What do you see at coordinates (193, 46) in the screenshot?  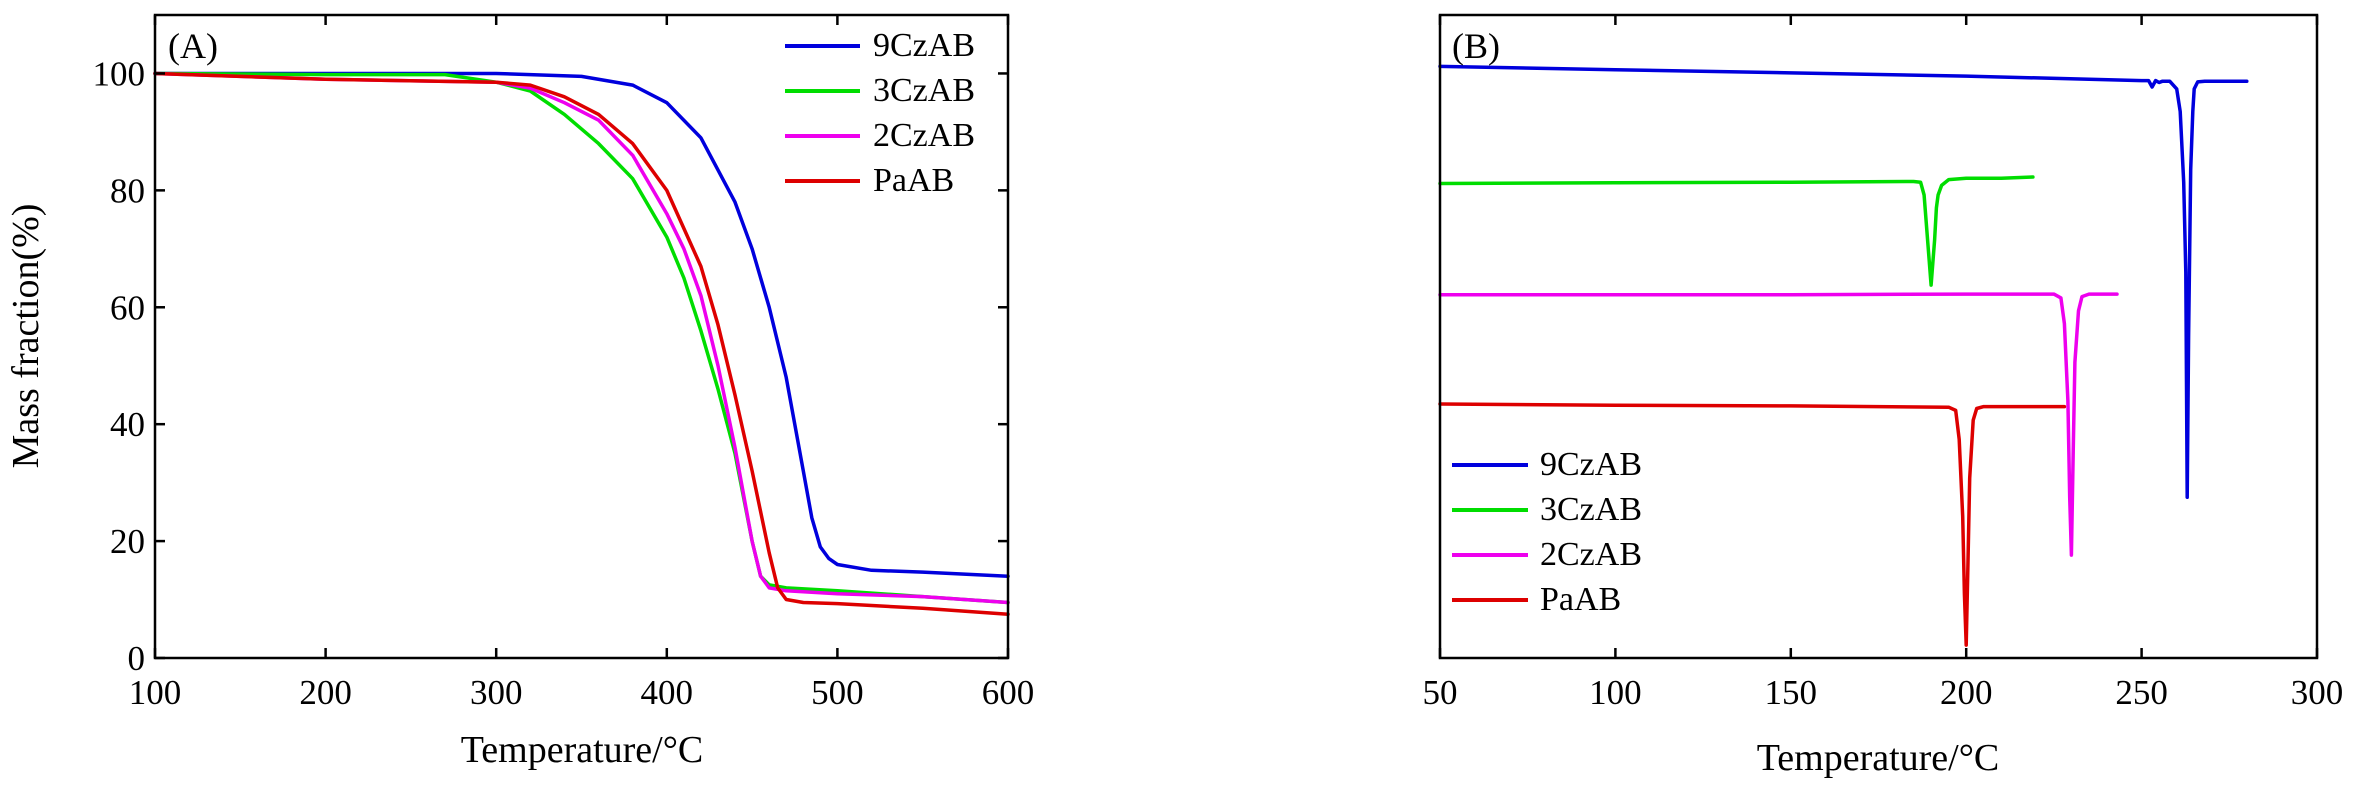 I see `panel-label: (A)` at bounding box center [193, 46].